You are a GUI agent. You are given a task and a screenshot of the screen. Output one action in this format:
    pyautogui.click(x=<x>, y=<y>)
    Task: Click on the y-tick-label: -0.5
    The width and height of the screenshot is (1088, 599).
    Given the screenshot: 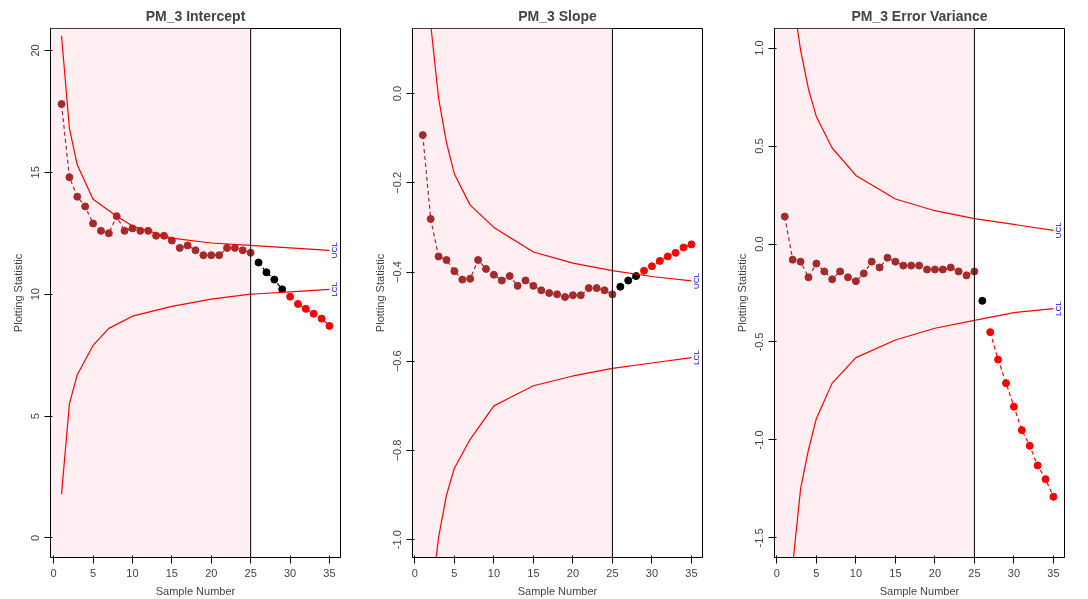 What is the action you would take?
    pyautogui.click(x=759, y=342)
    